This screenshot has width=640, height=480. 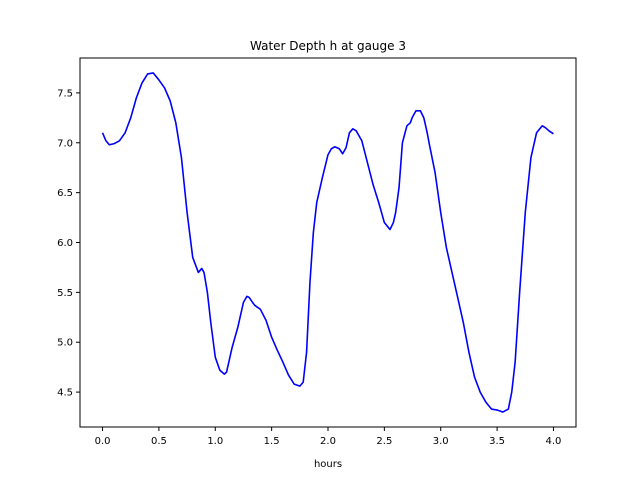 I want to click on y-tick-label: 6.0, so click(x=65, y=243).